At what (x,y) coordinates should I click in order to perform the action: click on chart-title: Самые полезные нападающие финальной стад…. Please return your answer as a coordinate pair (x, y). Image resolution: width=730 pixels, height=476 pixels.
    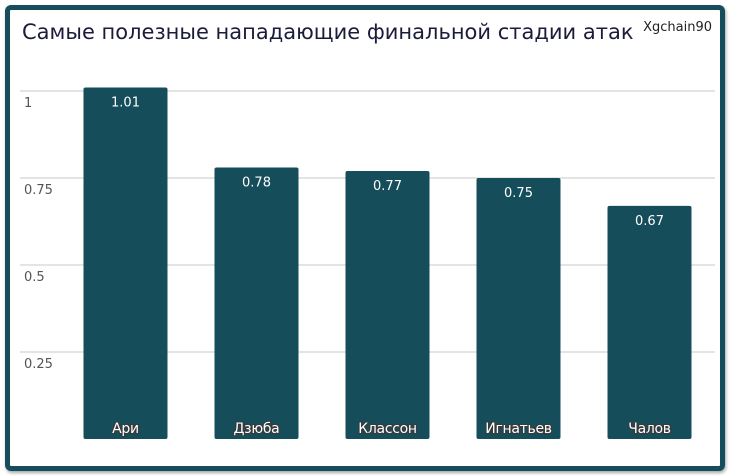
    Looking at the image, I should click on (328, 32).